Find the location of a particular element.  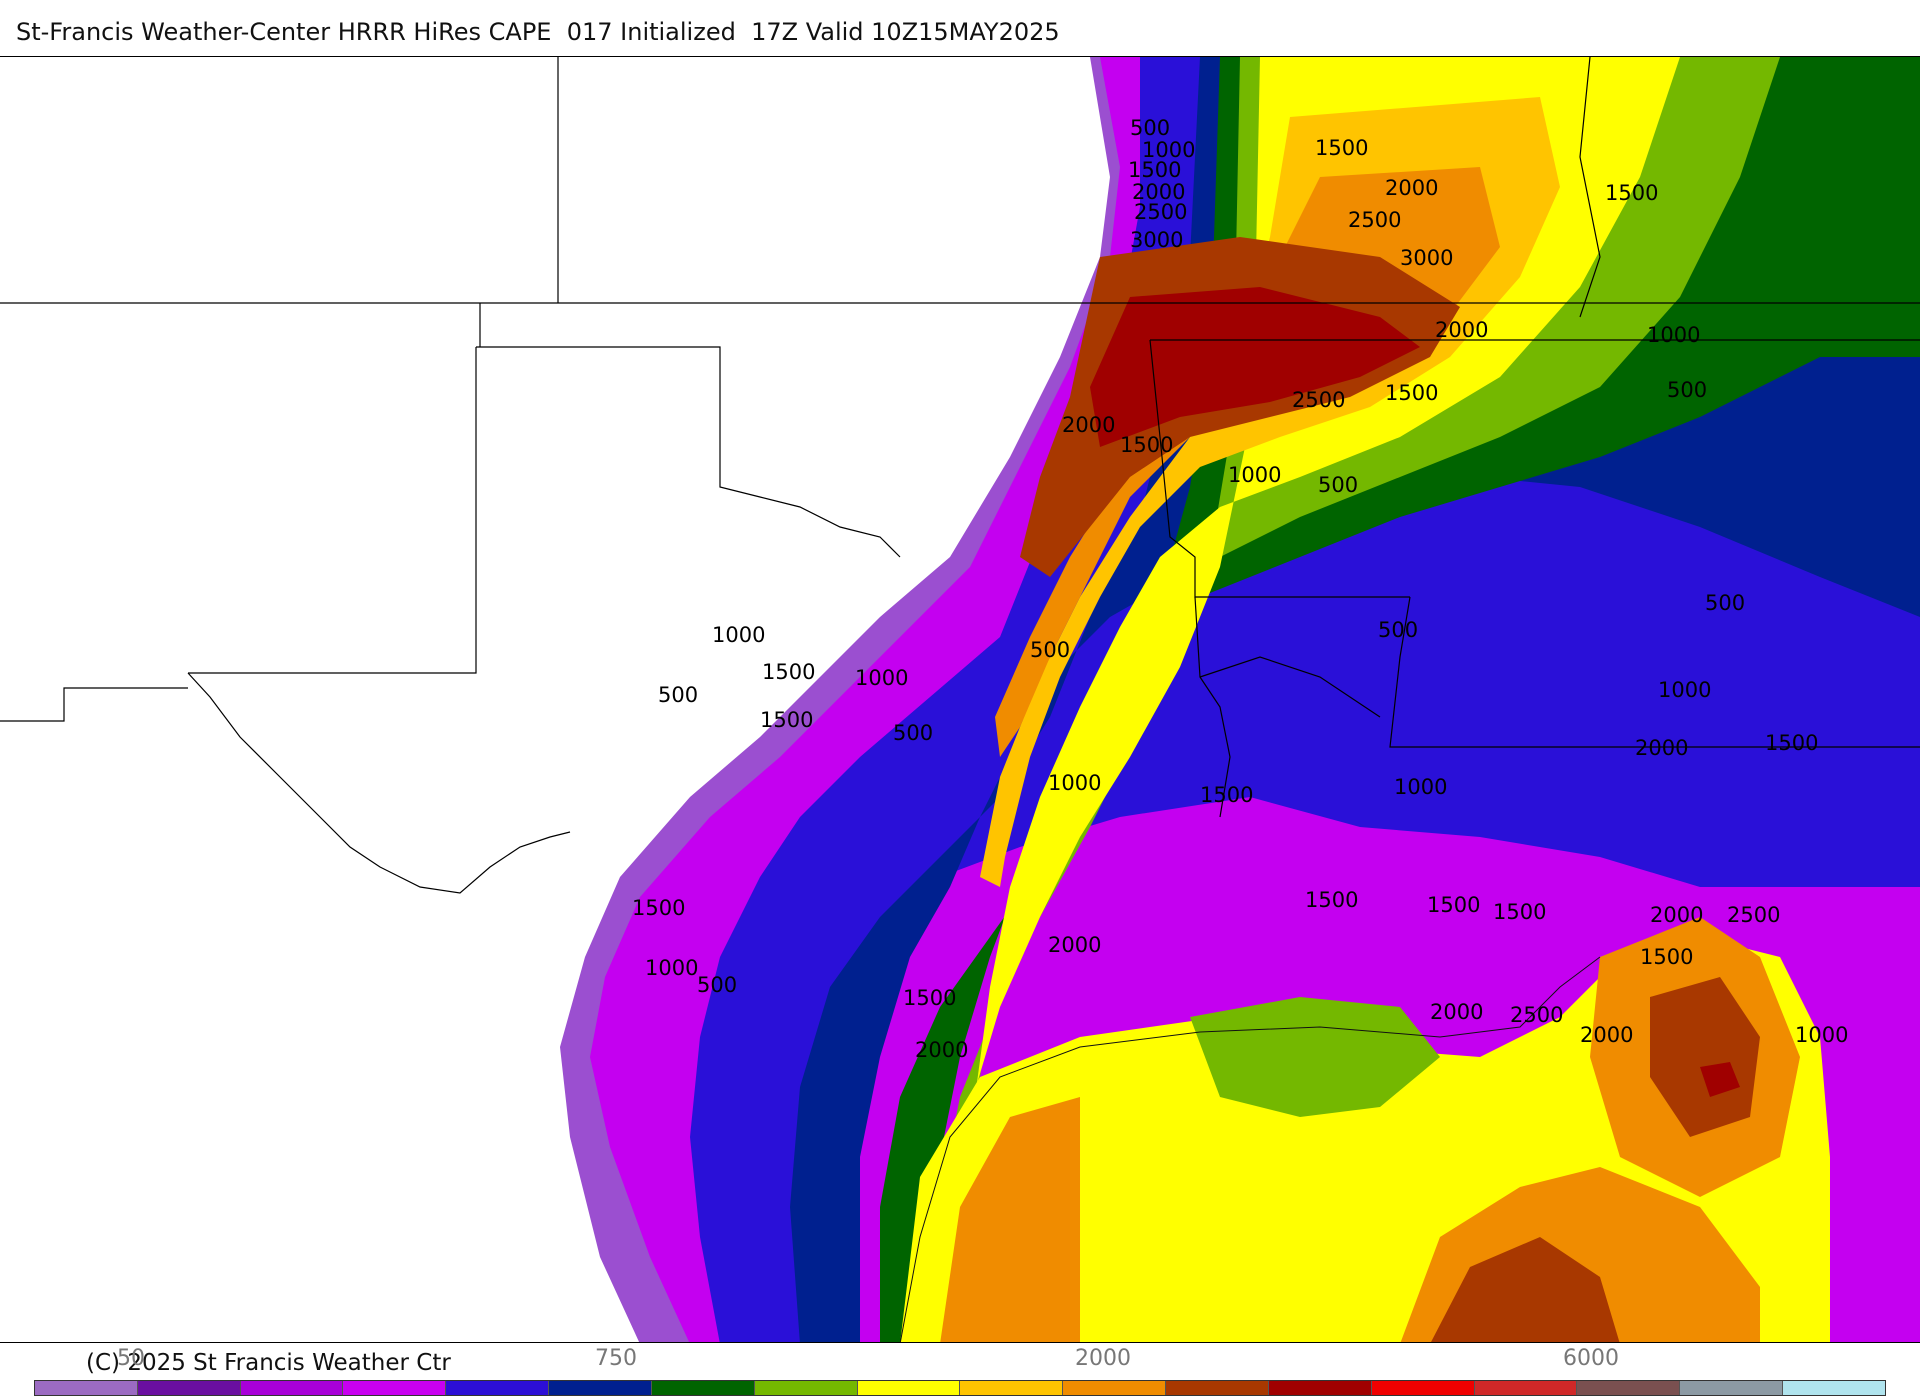

colorbar-tick-label: 2000 is located at coordinates (1103, 1358).